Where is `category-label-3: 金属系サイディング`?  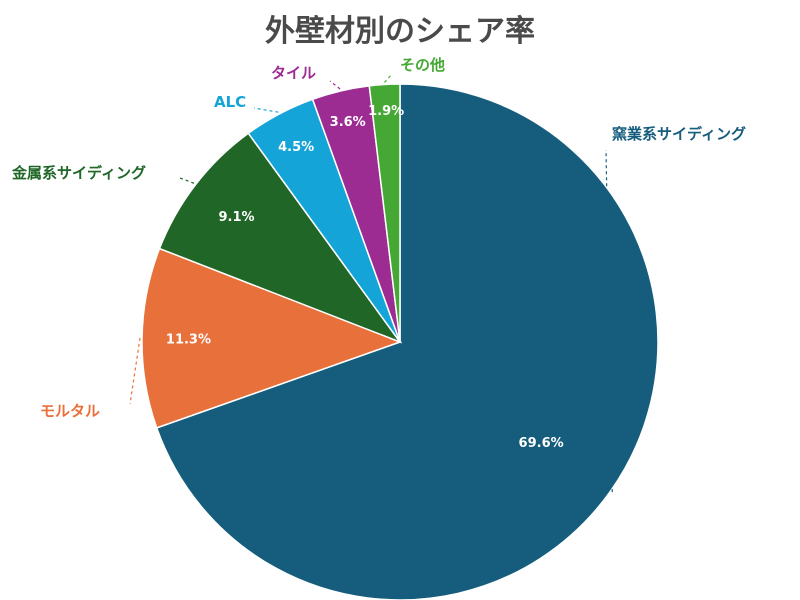 category-label-3: 金属系サイディング is located at coordinates (78, 173).